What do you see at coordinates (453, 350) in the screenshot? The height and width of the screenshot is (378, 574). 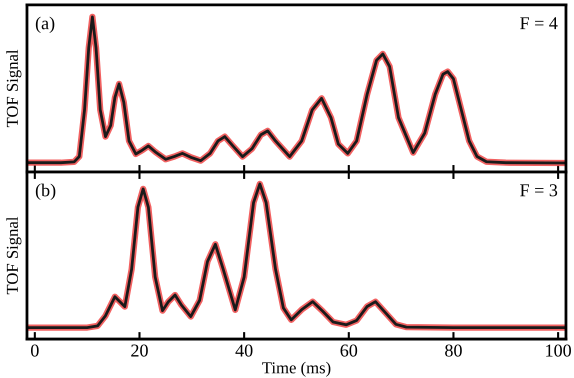 I see `x-tick-label: 80` at bounding box center [453, 350].